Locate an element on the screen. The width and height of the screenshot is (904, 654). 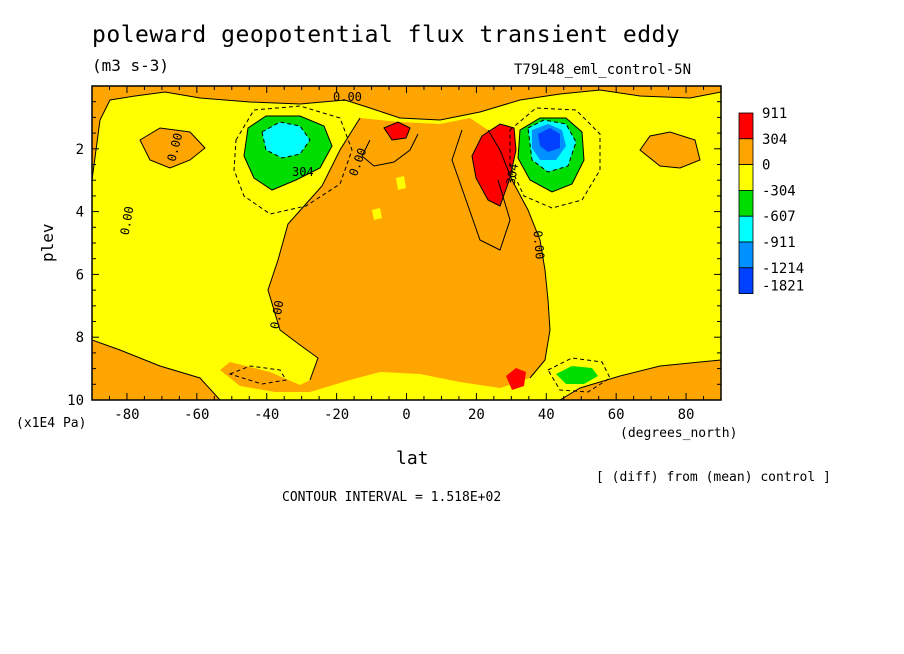
fill-red-bottom is located at coordinates (516, 379).